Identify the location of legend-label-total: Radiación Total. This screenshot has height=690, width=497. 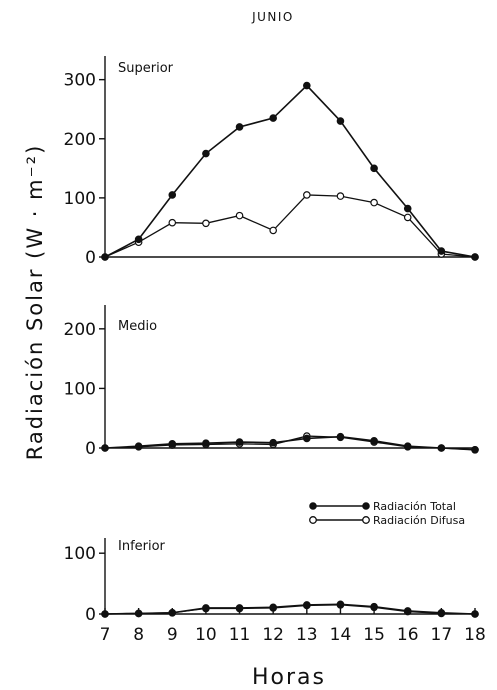
(414, 506).